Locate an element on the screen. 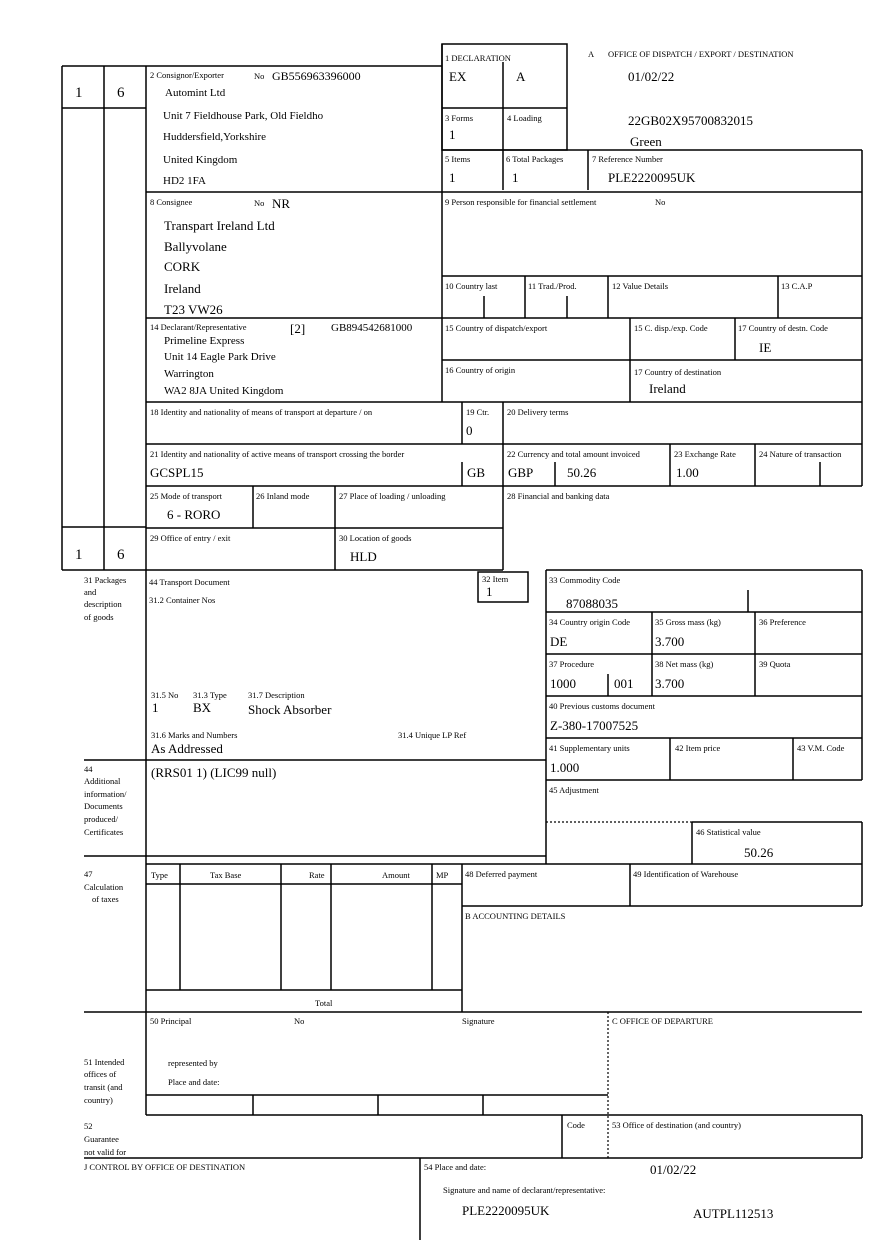 The width and height of the screenshot is (882, 1250). box48-label: 48 Deferred payment is located at coordinates (501, 874).